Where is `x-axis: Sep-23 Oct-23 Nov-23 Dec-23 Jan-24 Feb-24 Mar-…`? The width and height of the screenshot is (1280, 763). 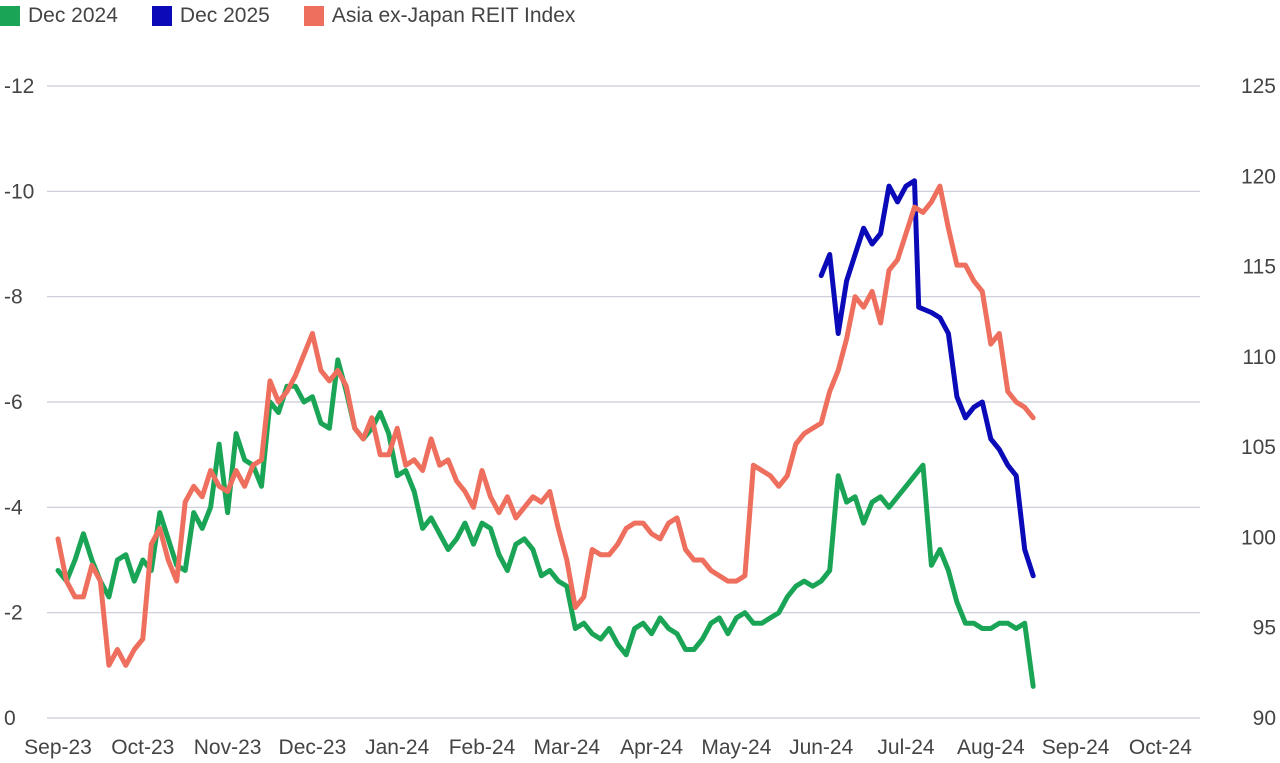
x-axis: Sep-23 Oct-23 Nov-23 Dec-23 Jan-24 Feb-24 Mar-… is located at coordinates (608, 747).